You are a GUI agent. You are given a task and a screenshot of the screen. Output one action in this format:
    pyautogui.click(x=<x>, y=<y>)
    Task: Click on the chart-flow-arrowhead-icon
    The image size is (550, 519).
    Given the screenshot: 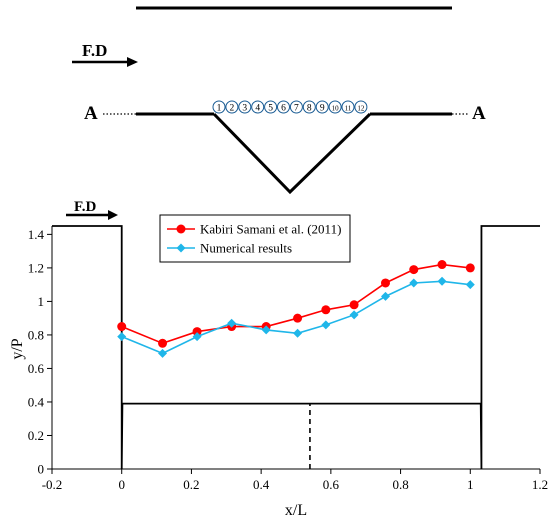 What is the action you would take?
    pyautogui.click(x=113, y=215)
    